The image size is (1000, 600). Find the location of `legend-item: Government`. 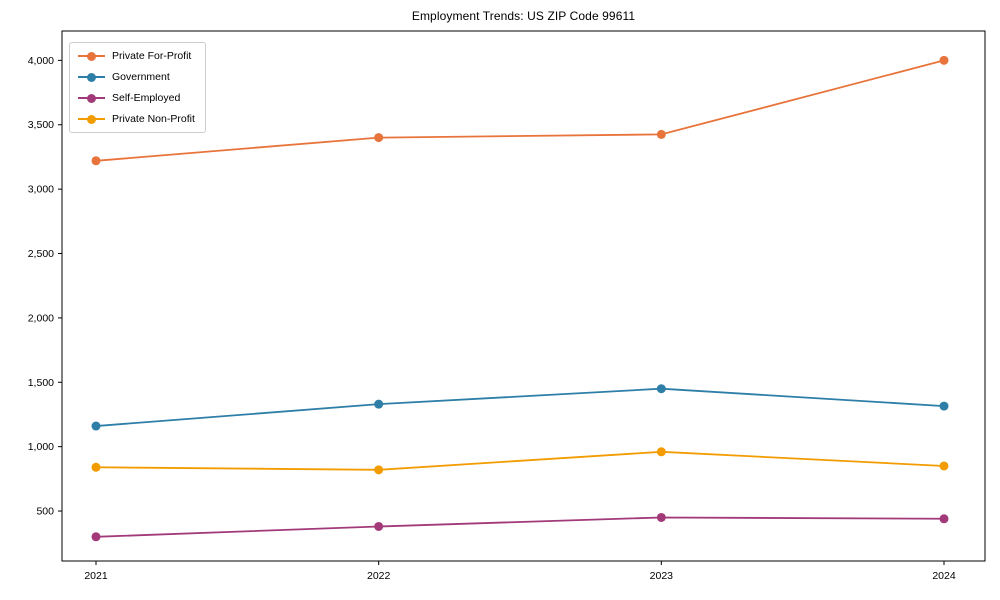

legend-item: Government is located at coordinates (136, 77).